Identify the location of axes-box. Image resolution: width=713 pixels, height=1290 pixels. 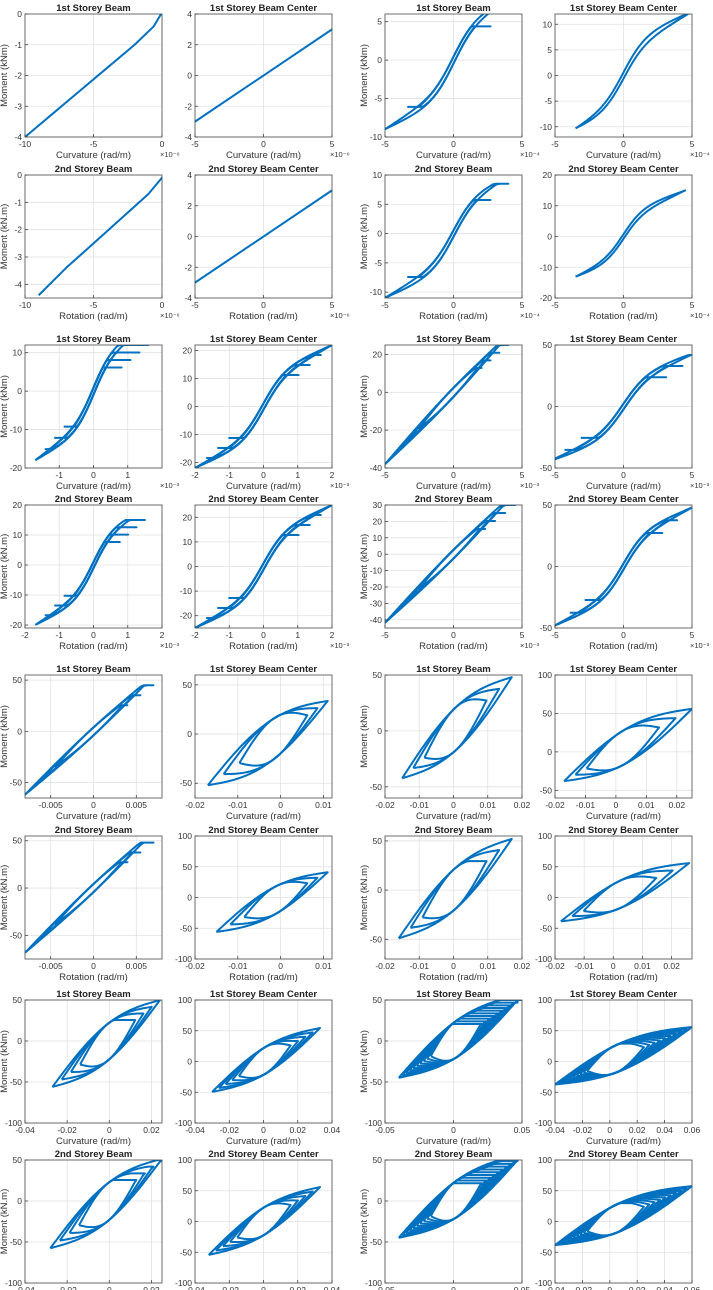
(263, 736).